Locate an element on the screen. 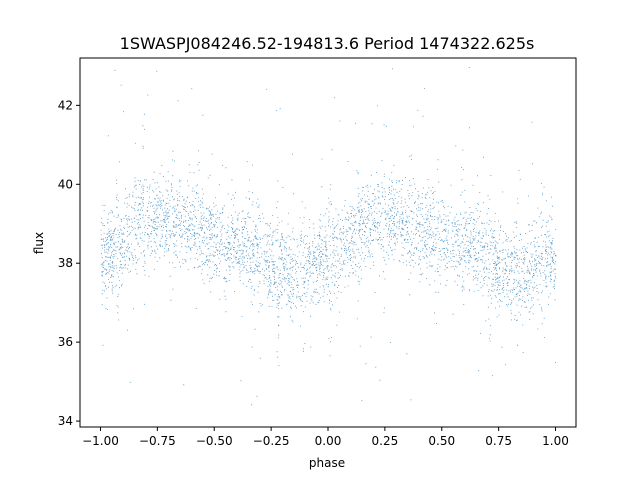 This screenshot has height=480, width=640. x-tick-label: 0.25 is located at coordinates (385, 441).